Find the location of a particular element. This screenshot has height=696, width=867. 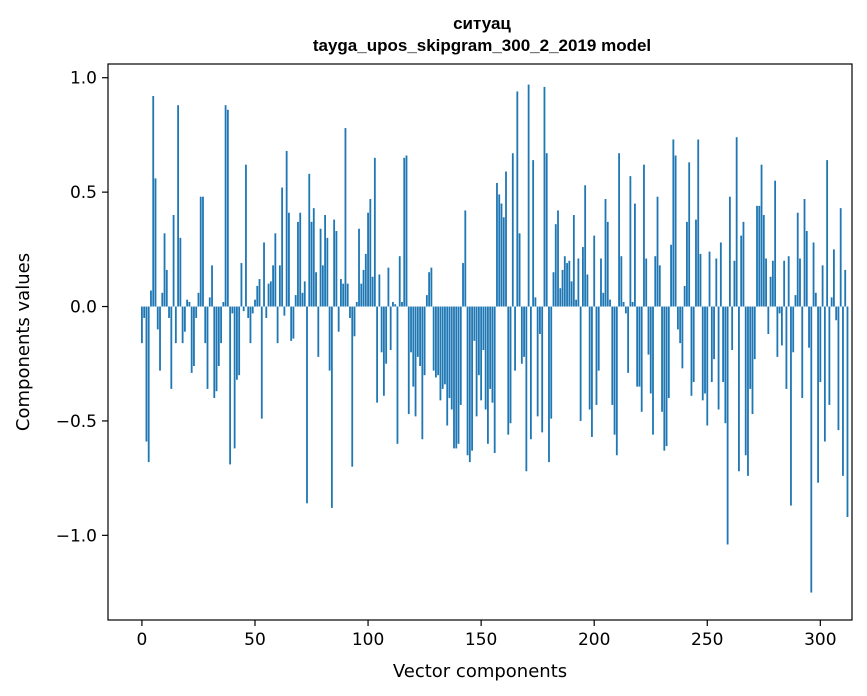

y-tick-label: −0.5 is located at coordinates (76, 422).